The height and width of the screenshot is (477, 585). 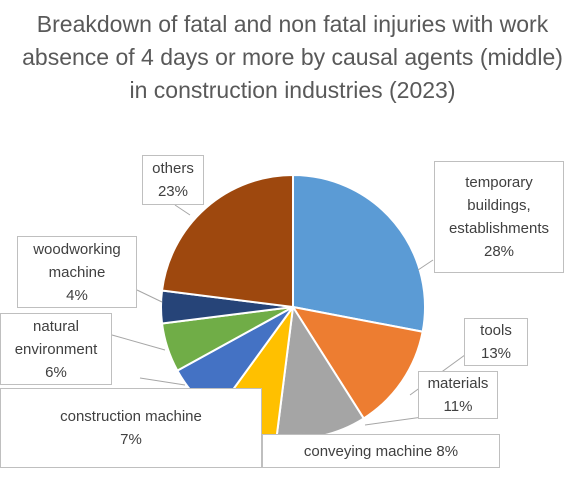 I want to click on callout-text: temporary buildings, establishments 28%, so click(x=499, y=217).